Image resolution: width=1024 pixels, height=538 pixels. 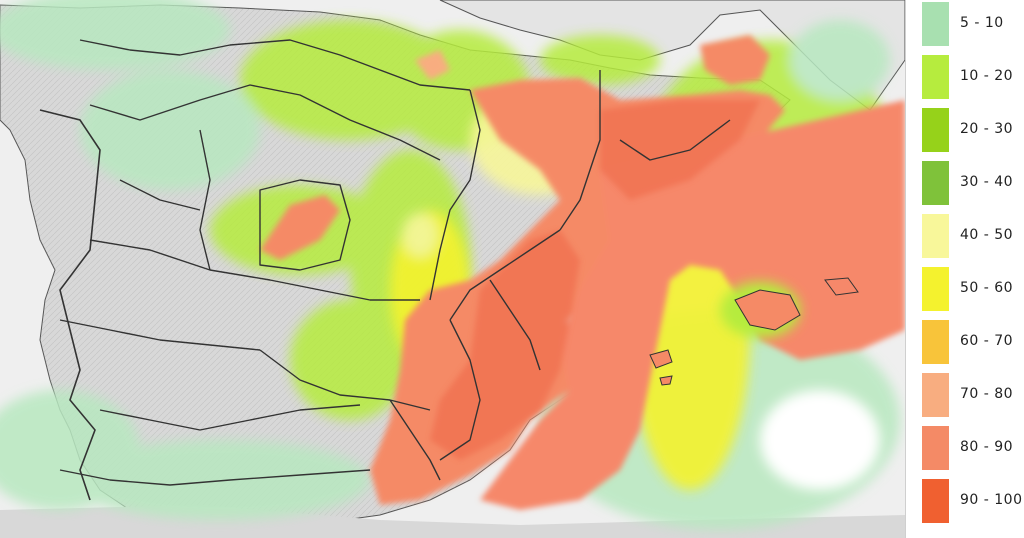 I want to click on legend-item: 60 - 70, so click(x=971, y=343).